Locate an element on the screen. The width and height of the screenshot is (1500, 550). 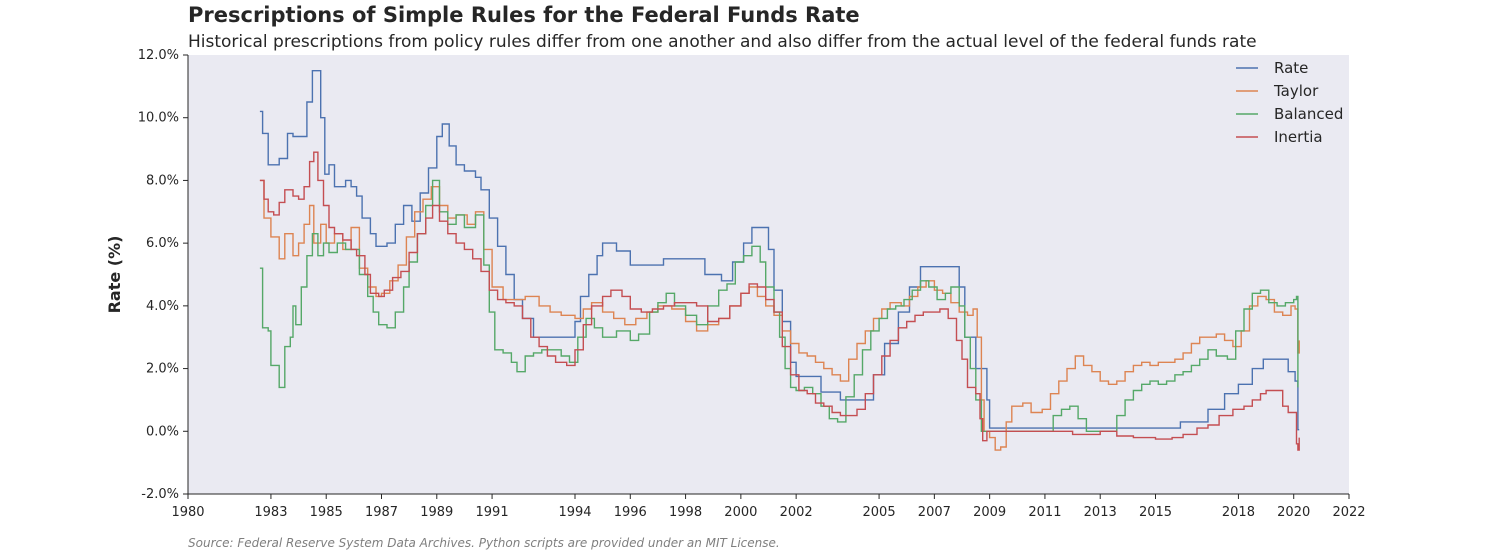
x-tick-label: 1991 is located at coordinates (492, 512).